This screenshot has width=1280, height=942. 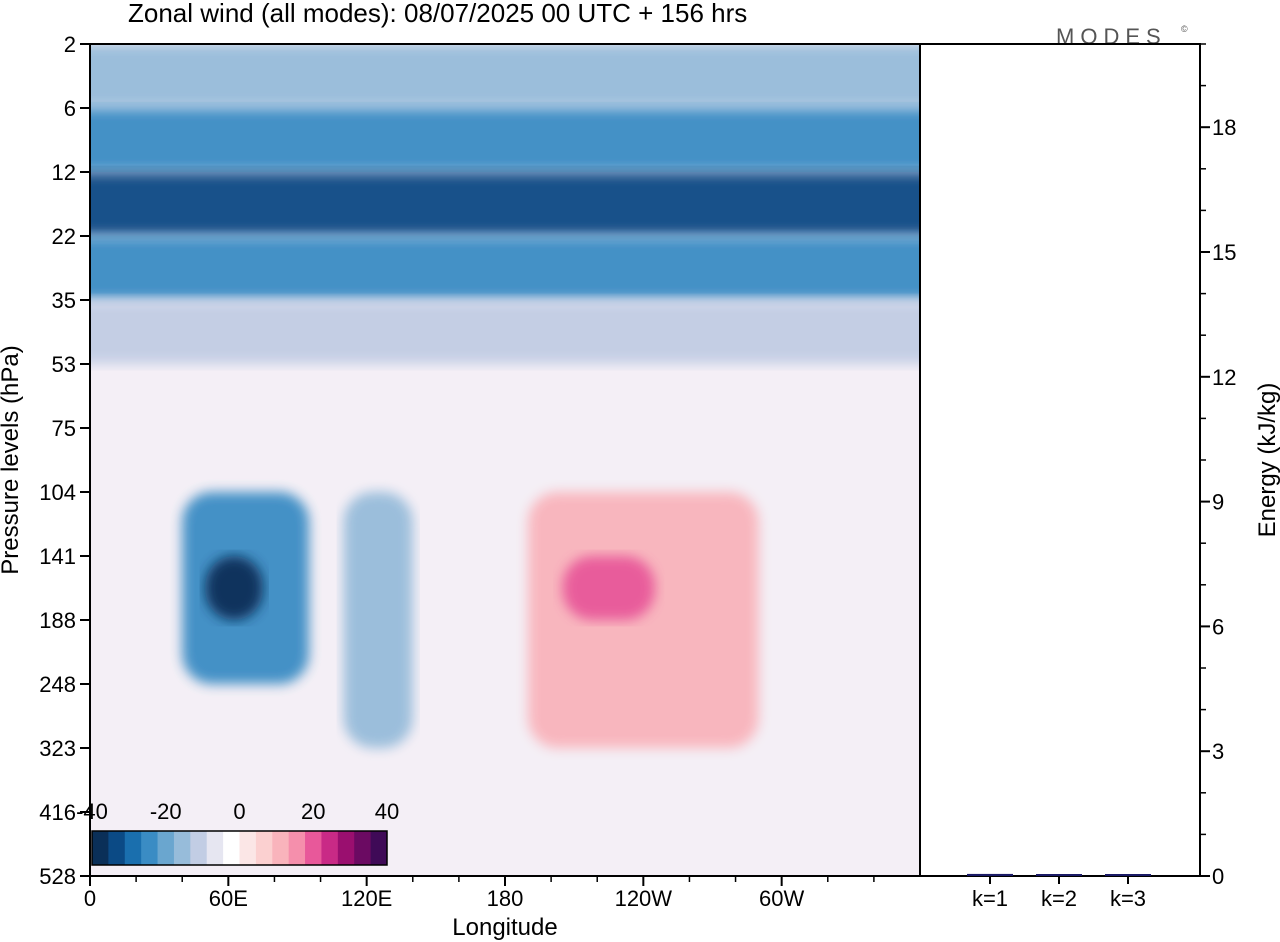 What do you see at coordinates (387, 811) in the screenshot?
I see `colorbar-tick-label: 40` at bounding box center [387, 811].